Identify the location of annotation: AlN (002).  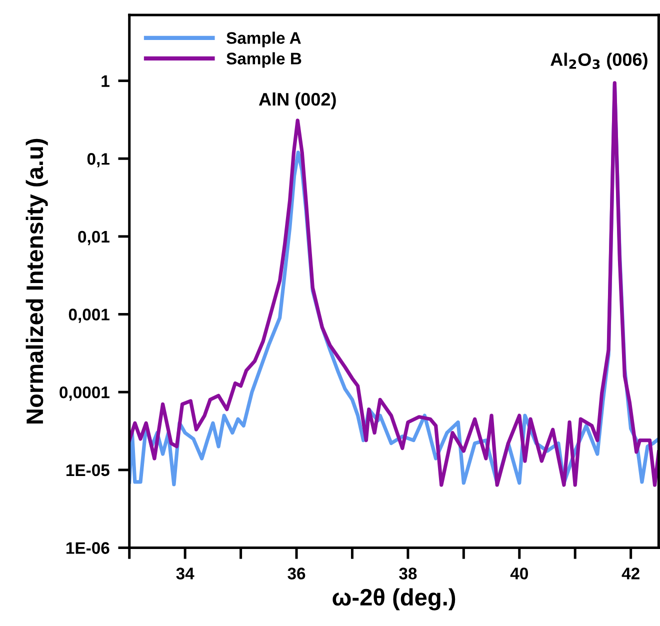
(297, 101).